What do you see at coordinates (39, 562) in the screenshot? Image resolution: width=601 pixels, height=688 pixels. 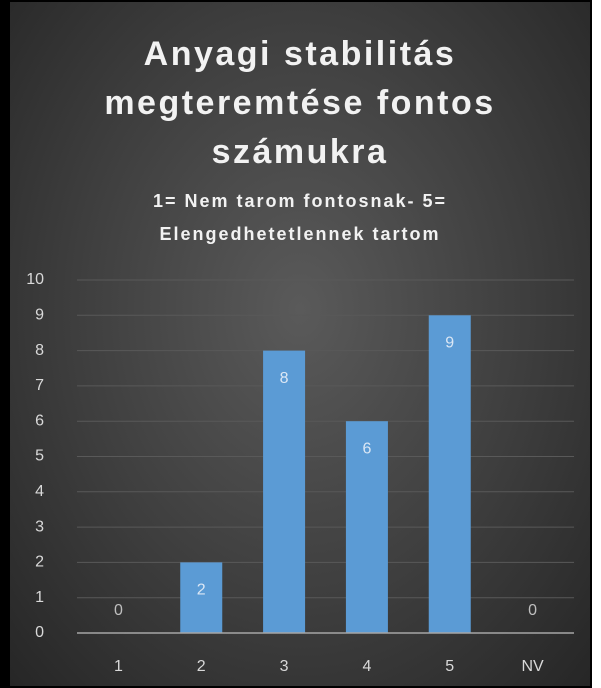 I see `y-tick-label: 2` at bounding box center [39, 562].